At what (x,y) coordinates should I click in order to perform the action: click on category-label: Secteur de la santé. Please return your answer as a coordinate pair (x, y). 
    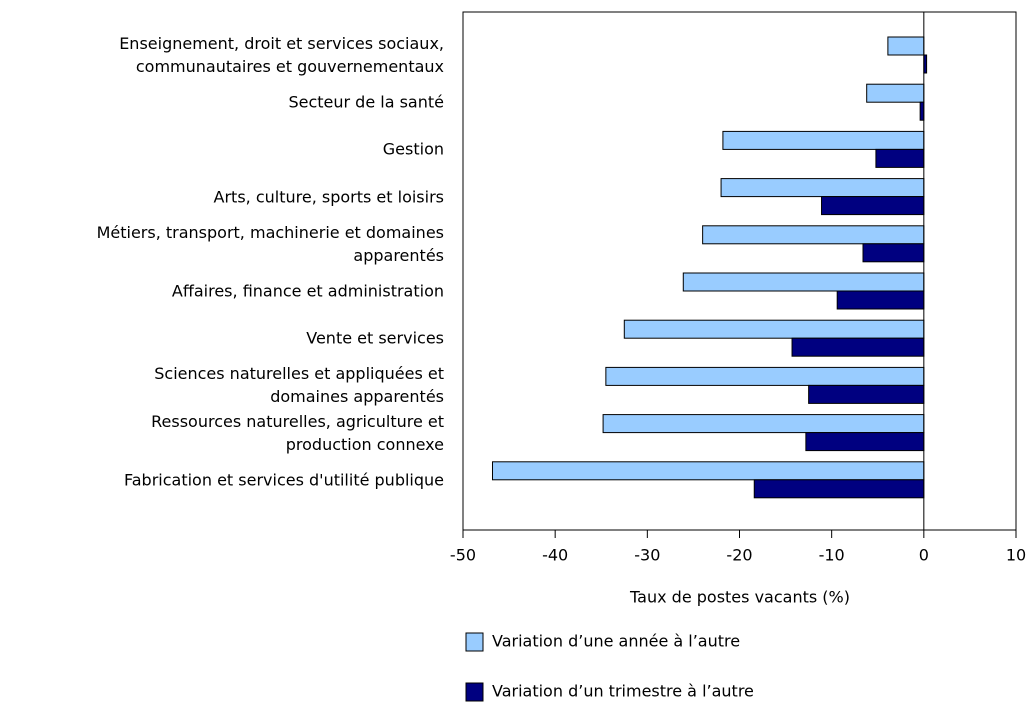
    Looking at the image, I should click on (366, 102).